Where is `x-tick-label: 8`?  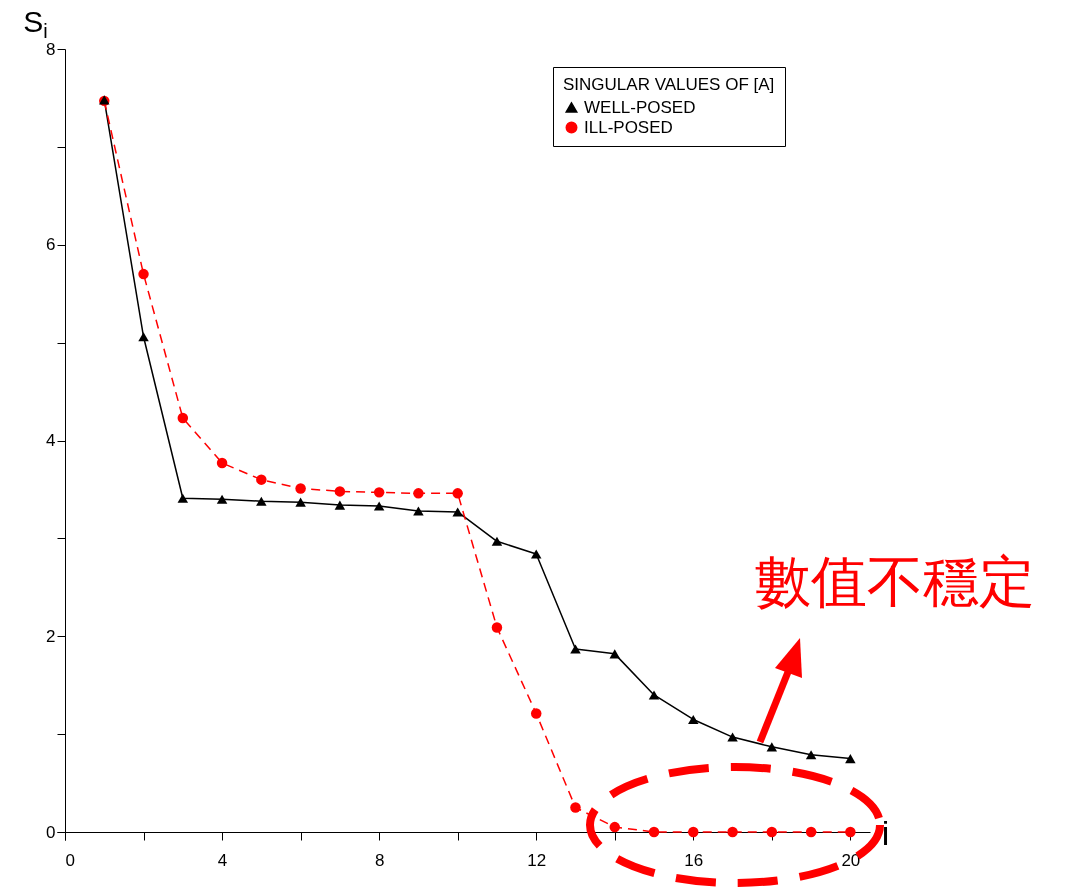
x-tick-label: 8 is located at coordinates (379, 860).